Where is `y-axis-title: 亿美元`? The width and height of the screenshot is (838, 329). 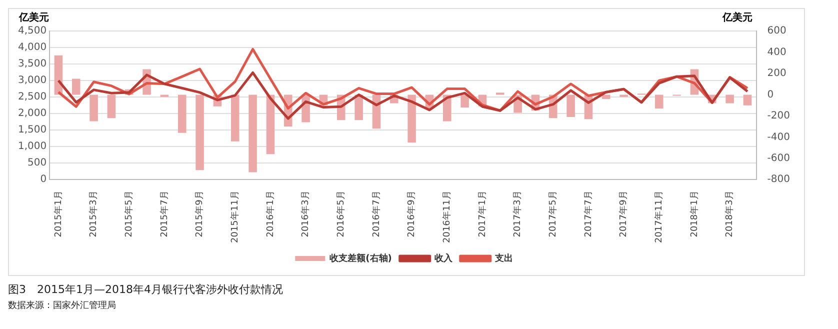 y-axis-title: 亿美元 is located at coordinates (33, 18).